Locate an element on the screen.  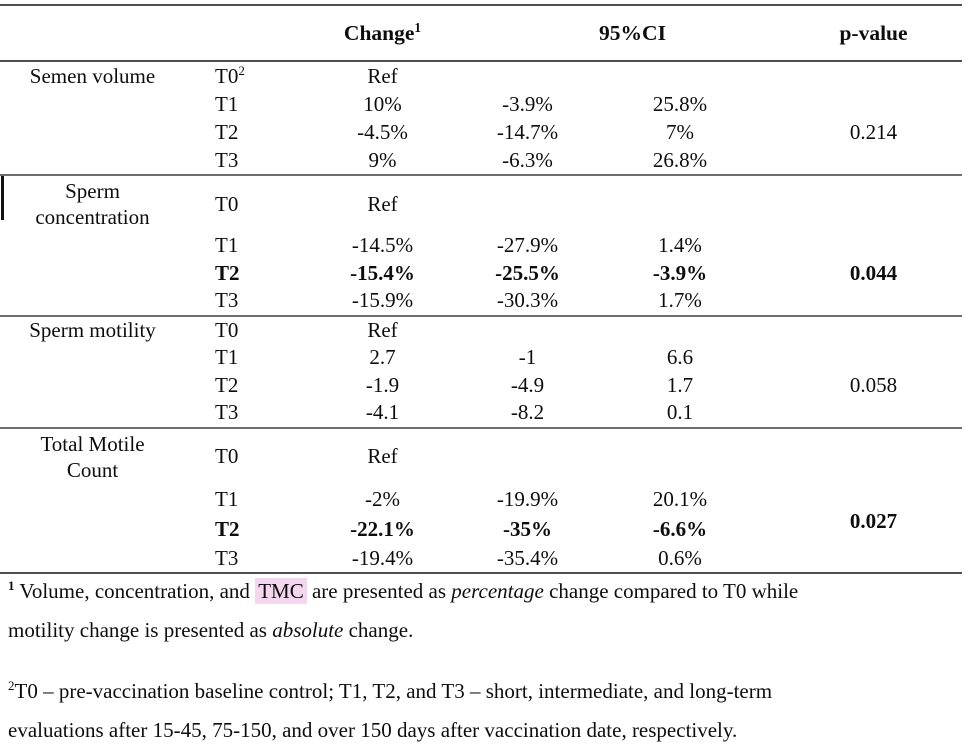
table-row: Sperm concentration T0 Ref is located at coordinates (481, 204).